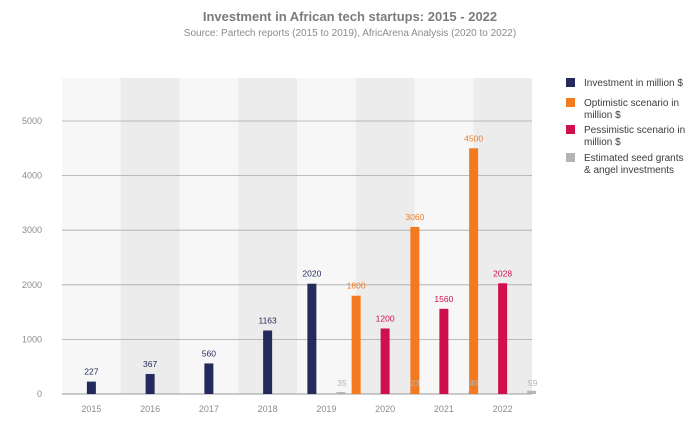 The width and height of the screenshot is (700, 430). I want to click on data-label: 45, so click(474, 383).